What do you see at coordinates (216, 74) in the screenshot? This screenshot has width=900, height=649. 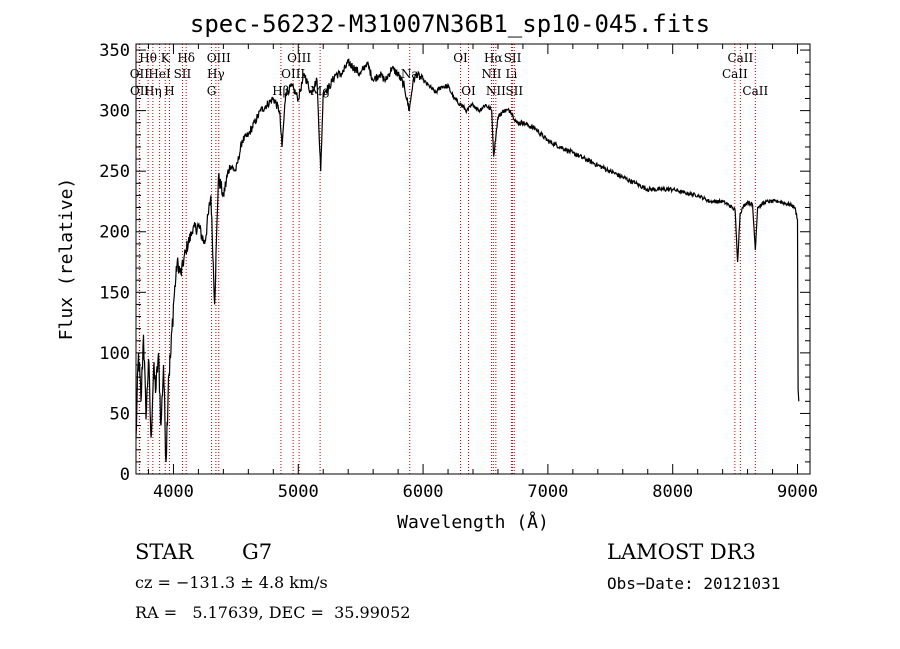 I see `line-marker-label: Hγ` at bounding box center [216, 74].